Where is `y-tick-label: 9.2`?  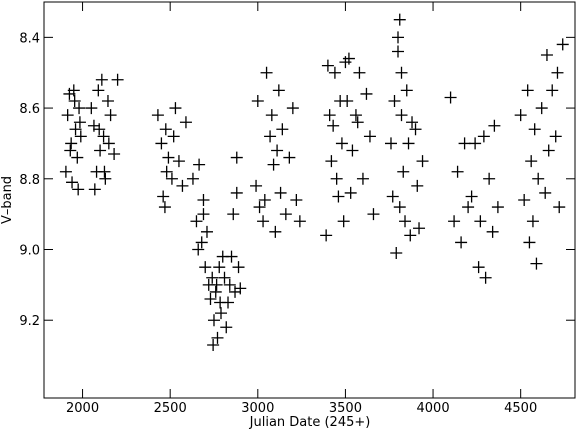
y-tick-label: 9.2 is located at coordinates (29, 321).